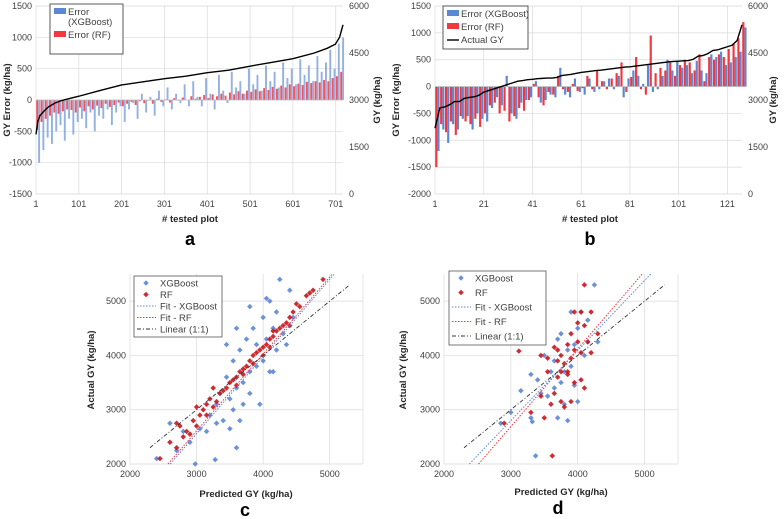  What do you see at coordinates (20, 163) in the screenshot?
I see `y-tick-label: -1000` at bounding box center [20, 163].